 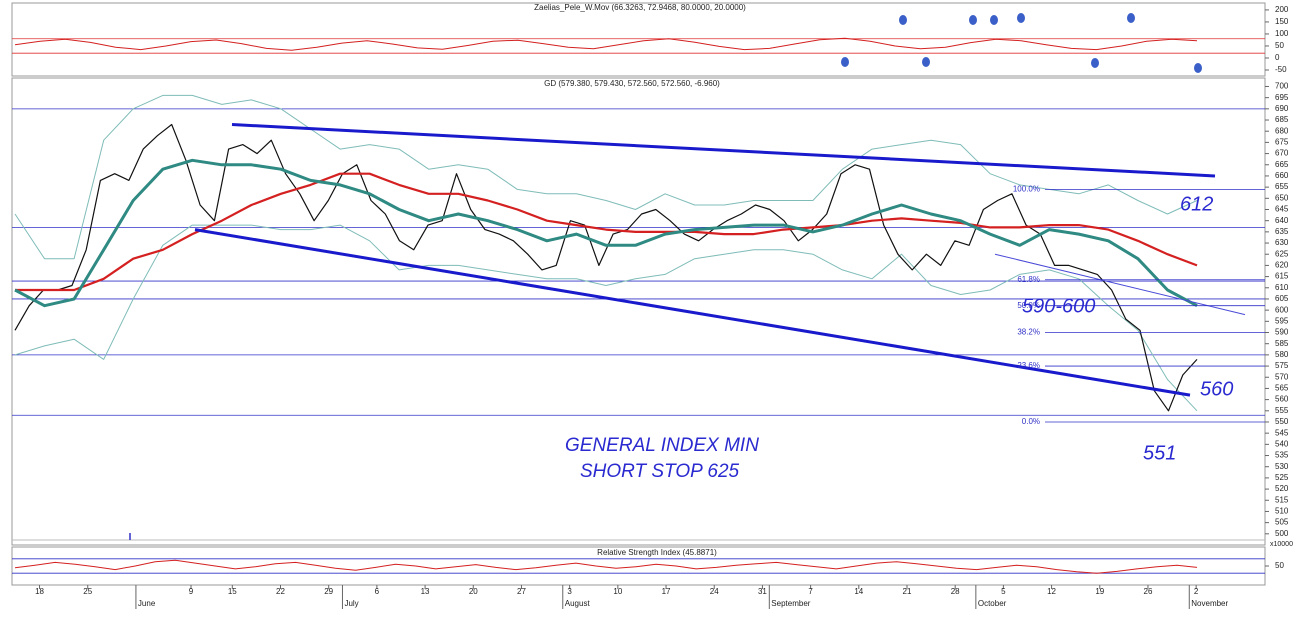 I want to click on x-tick-label: 21, so click(x=907, y=591).